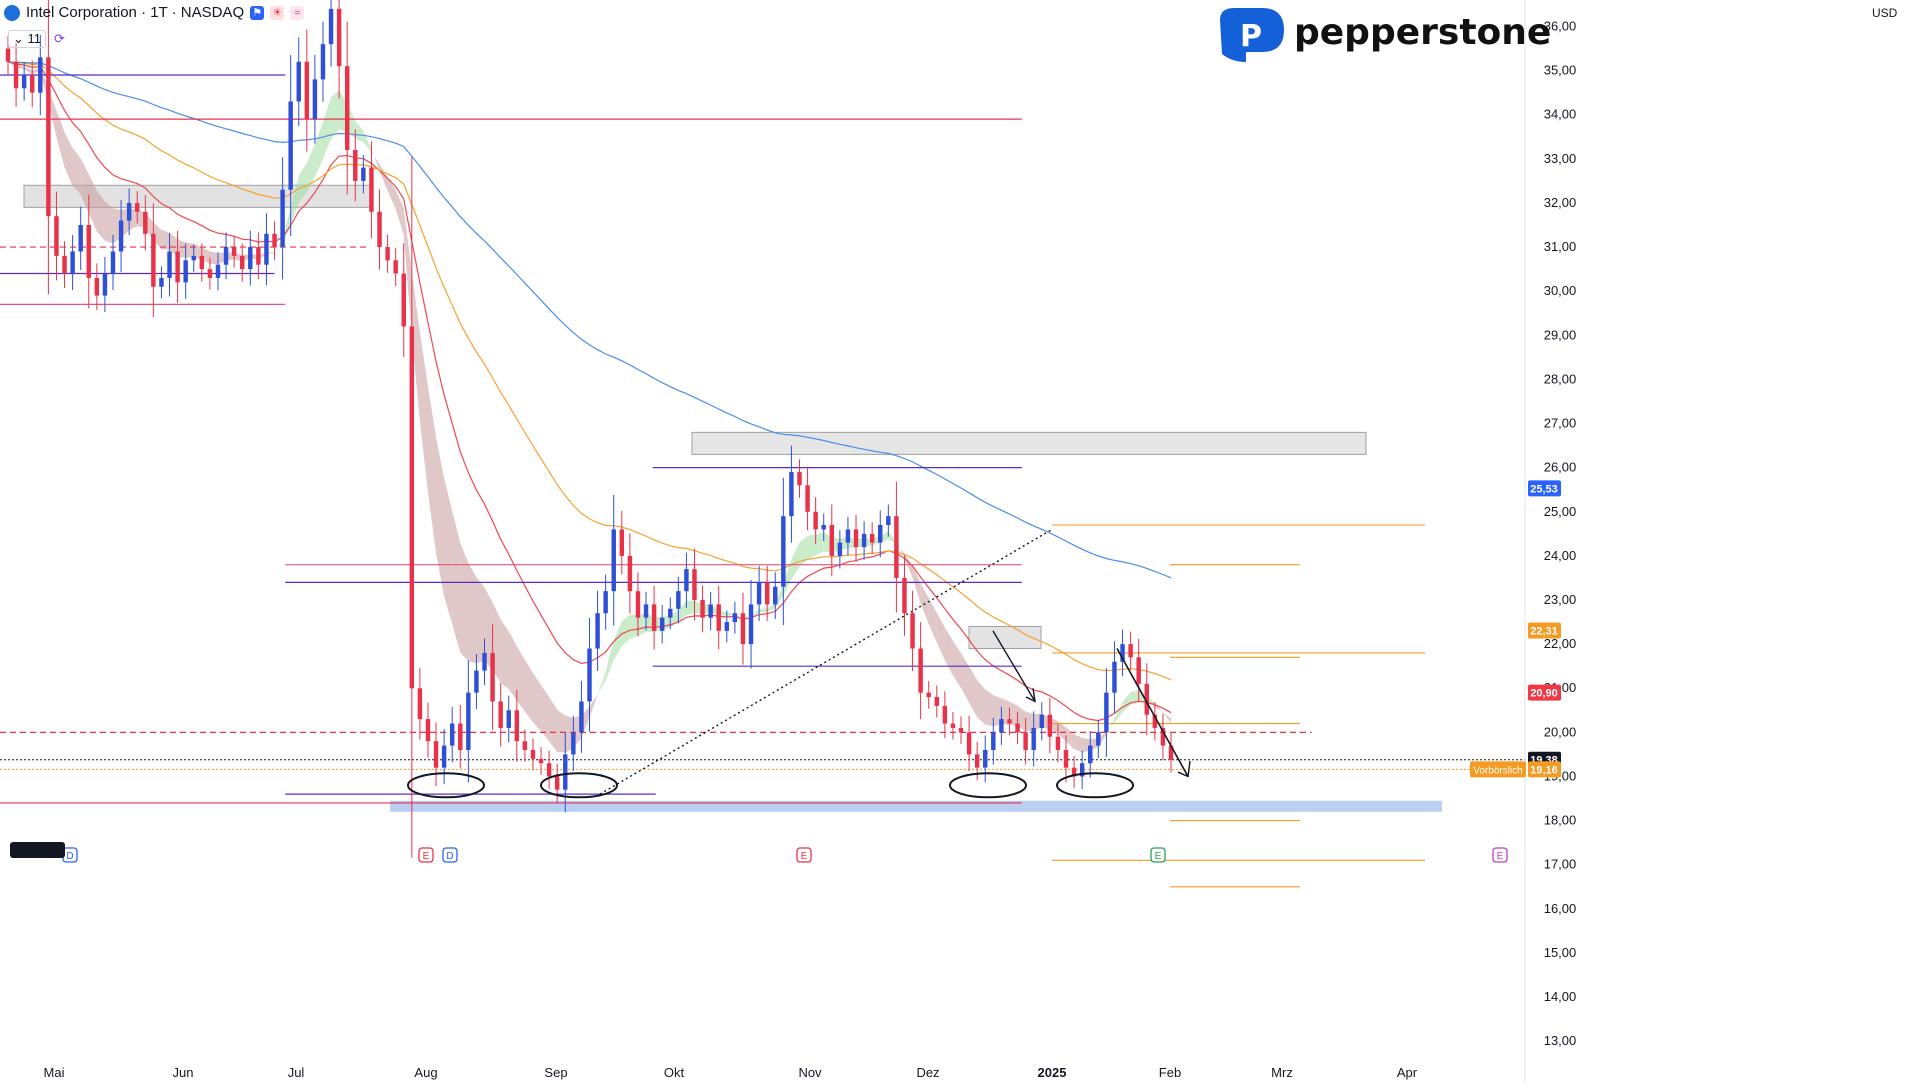  Describe the element at coordinates (826, 661) in the screenshot. I see `dotted-trendline` at that location.